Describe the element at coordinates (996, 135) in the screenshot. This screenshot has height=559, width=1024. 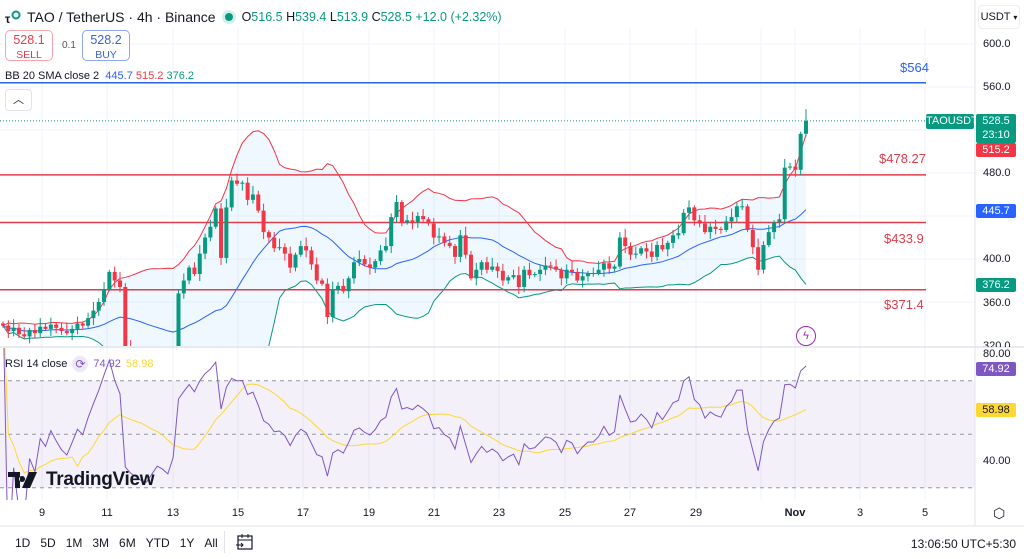
I see `candle-countdown: 23:10` at that location.